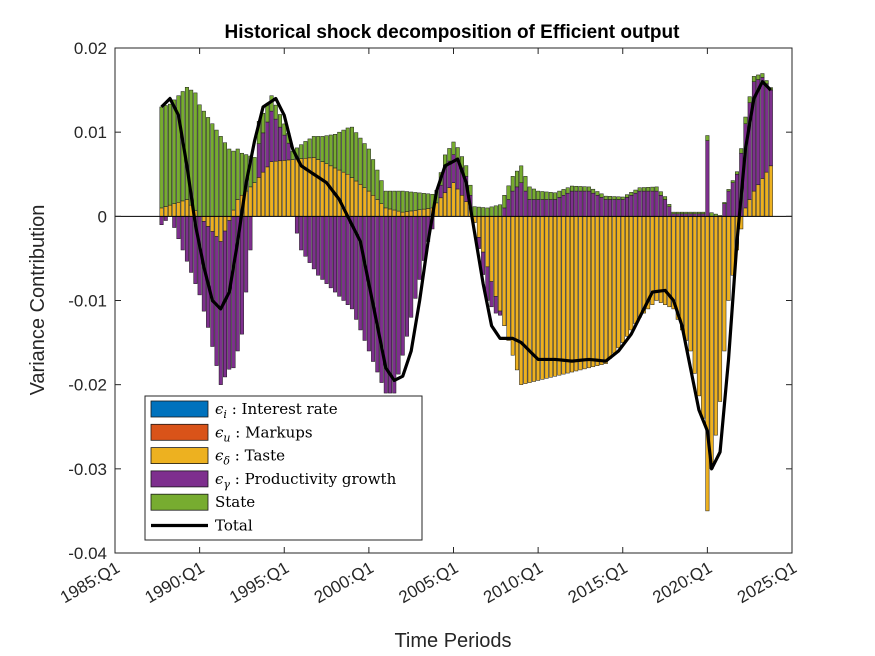 The width and height of the screenshot is (875, 656). What do you see at coordinates (87, 385) in the screenshot?
I see `y-tick-label: -0.02` at bounding box center [87, 385].